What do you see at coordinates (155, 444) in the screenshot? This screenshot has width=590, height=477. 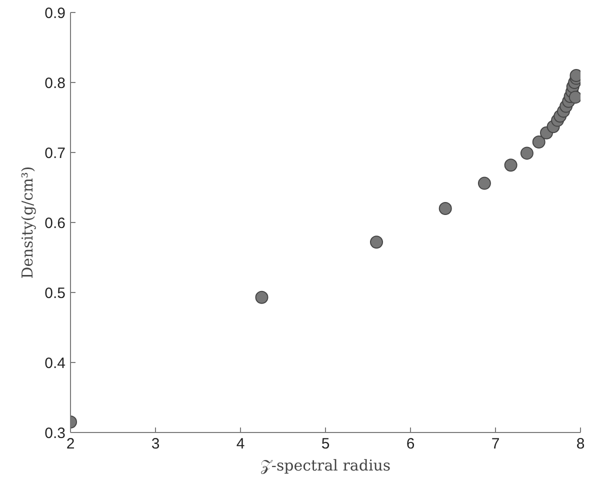 I see `x-tick-label: 3` at bounding box center [155, 444].